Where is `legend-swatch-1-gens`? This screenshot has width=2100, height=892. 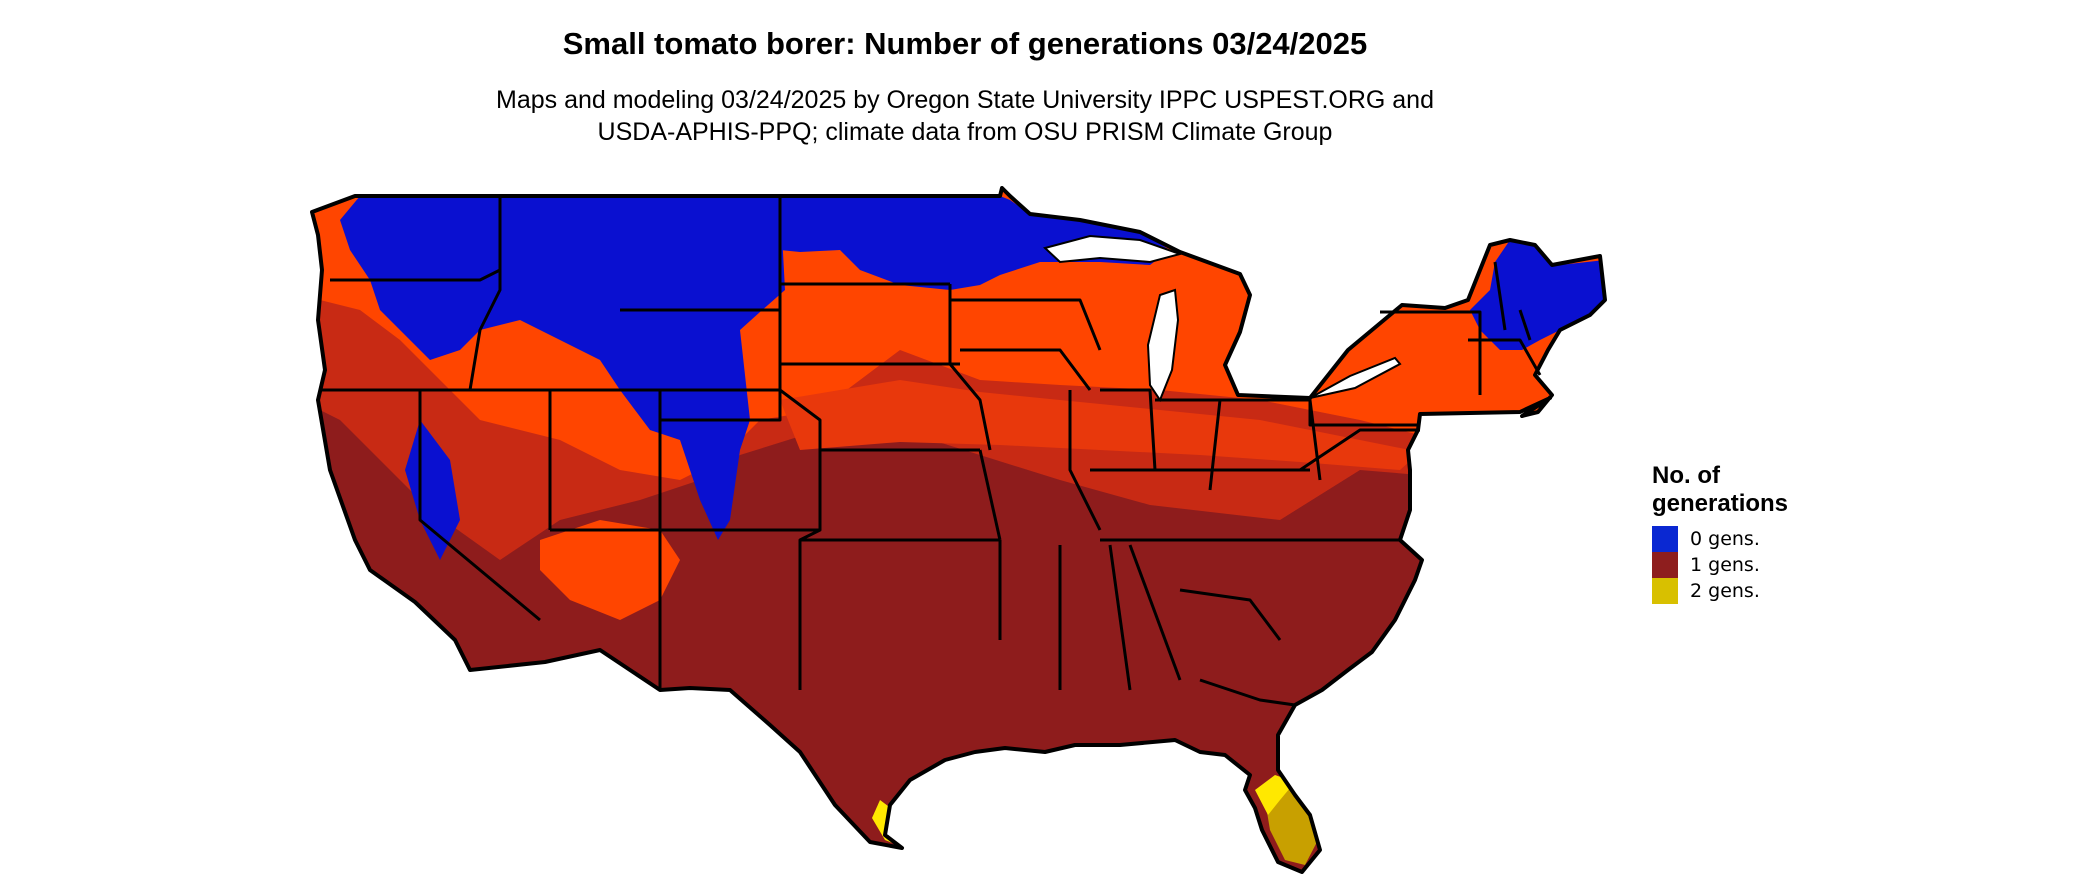
legend-swatch-1-gens is located at coordinates (1665, 565).